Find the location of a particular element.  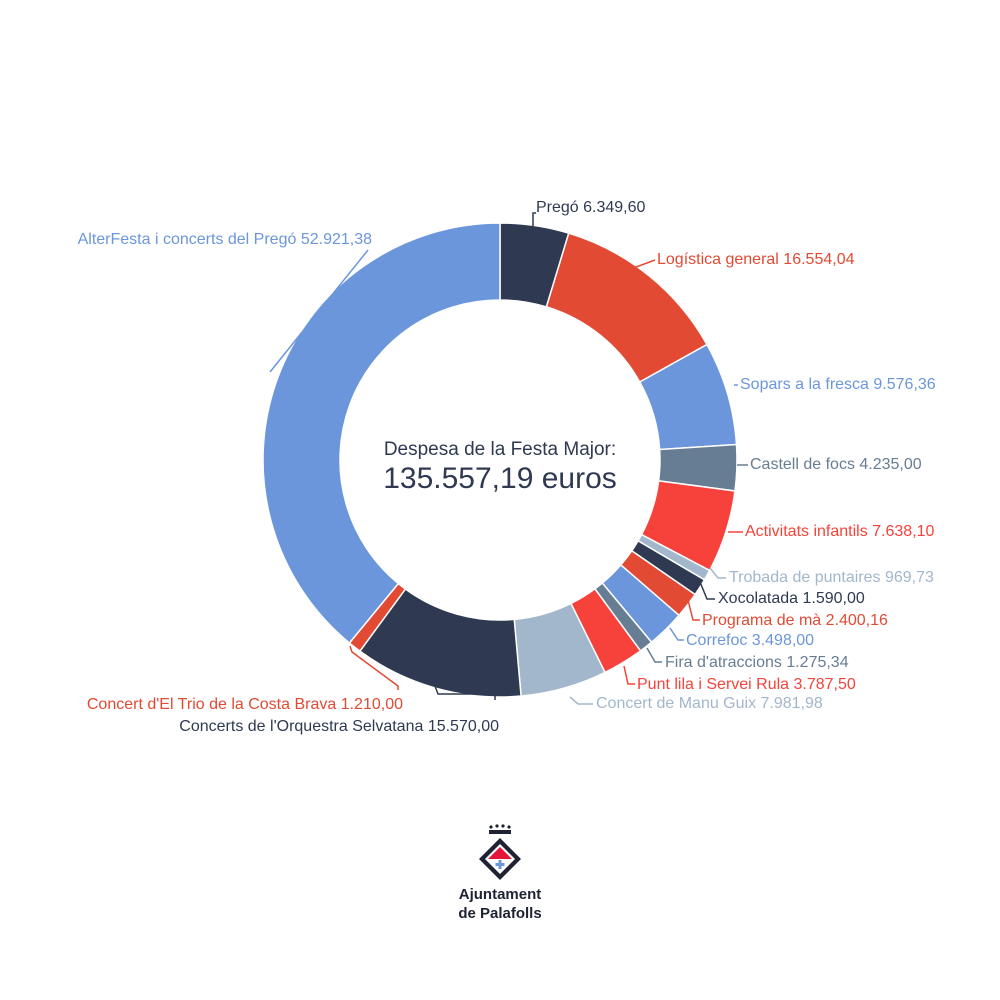

slice-label-3: Sopars a la fresca 9.576,36 is located at coordinates (838, 384).